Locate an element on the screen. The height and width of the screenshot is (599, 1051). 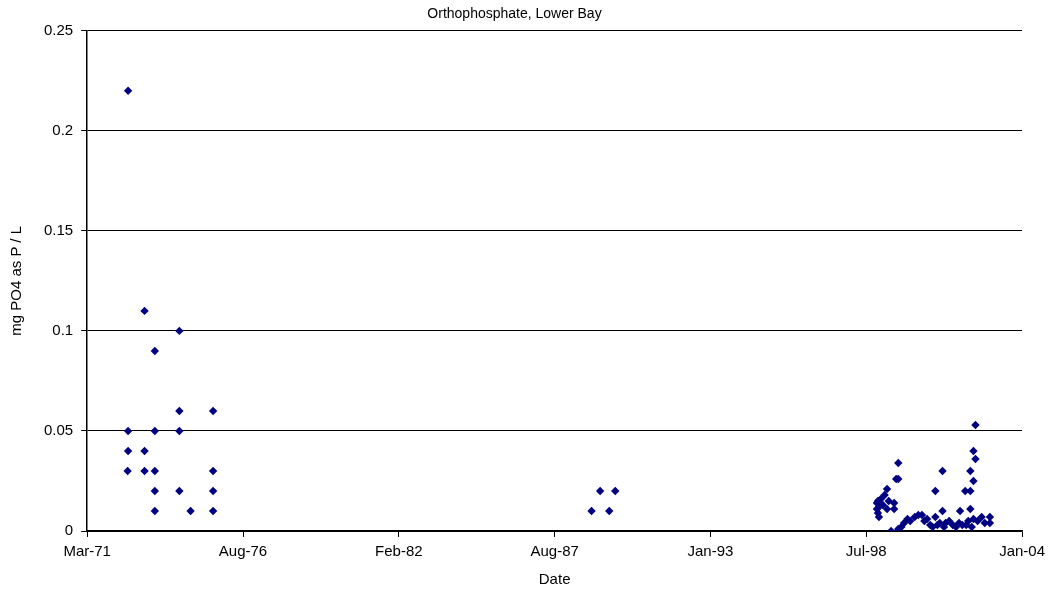
y-tick-label: 0.05 is located at coordinates (58, 430).